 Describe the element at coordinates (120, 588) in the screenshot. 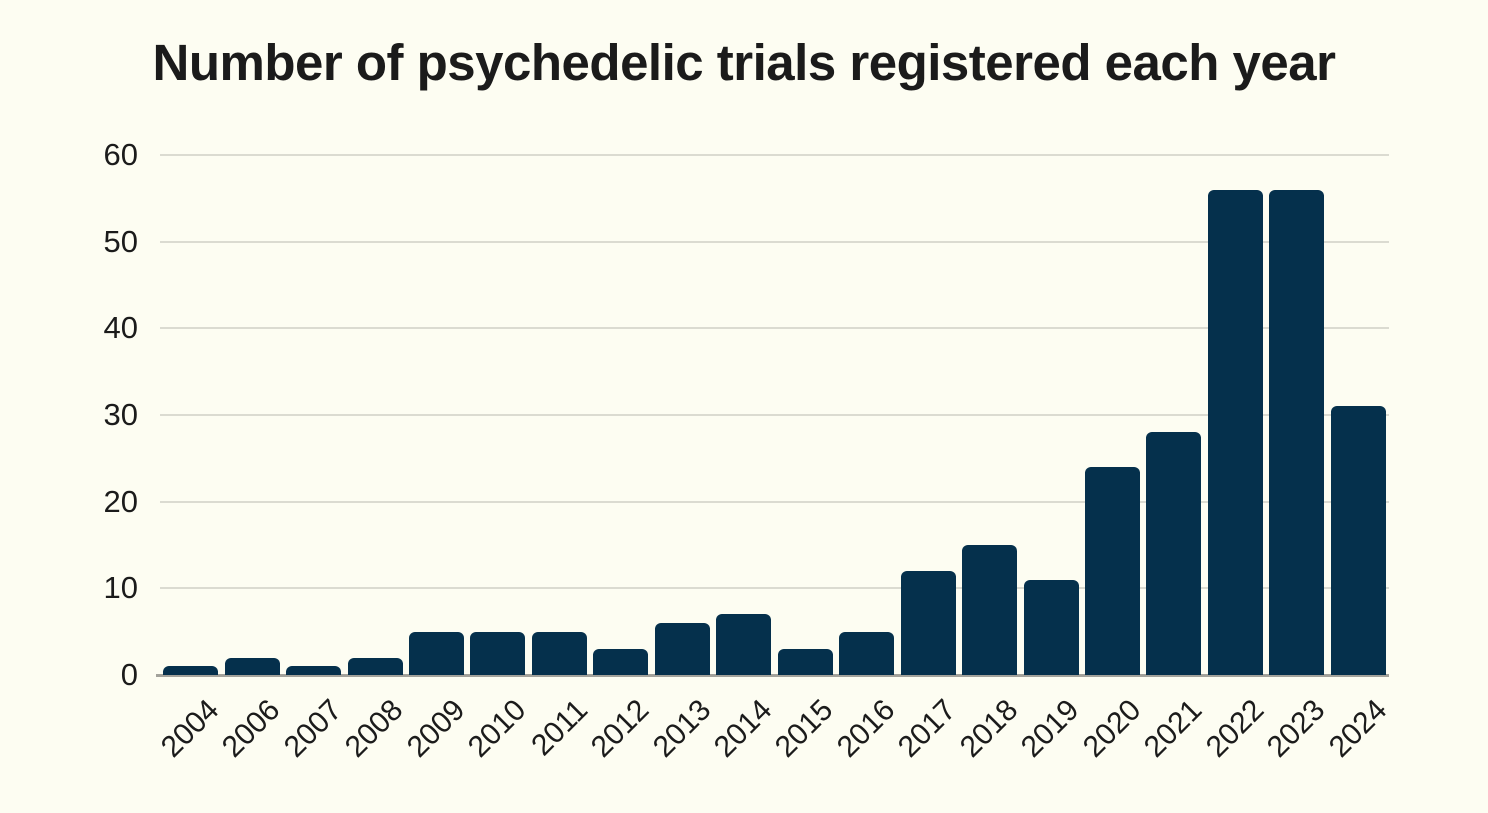

I see `y-tick-label: 10` at that location.